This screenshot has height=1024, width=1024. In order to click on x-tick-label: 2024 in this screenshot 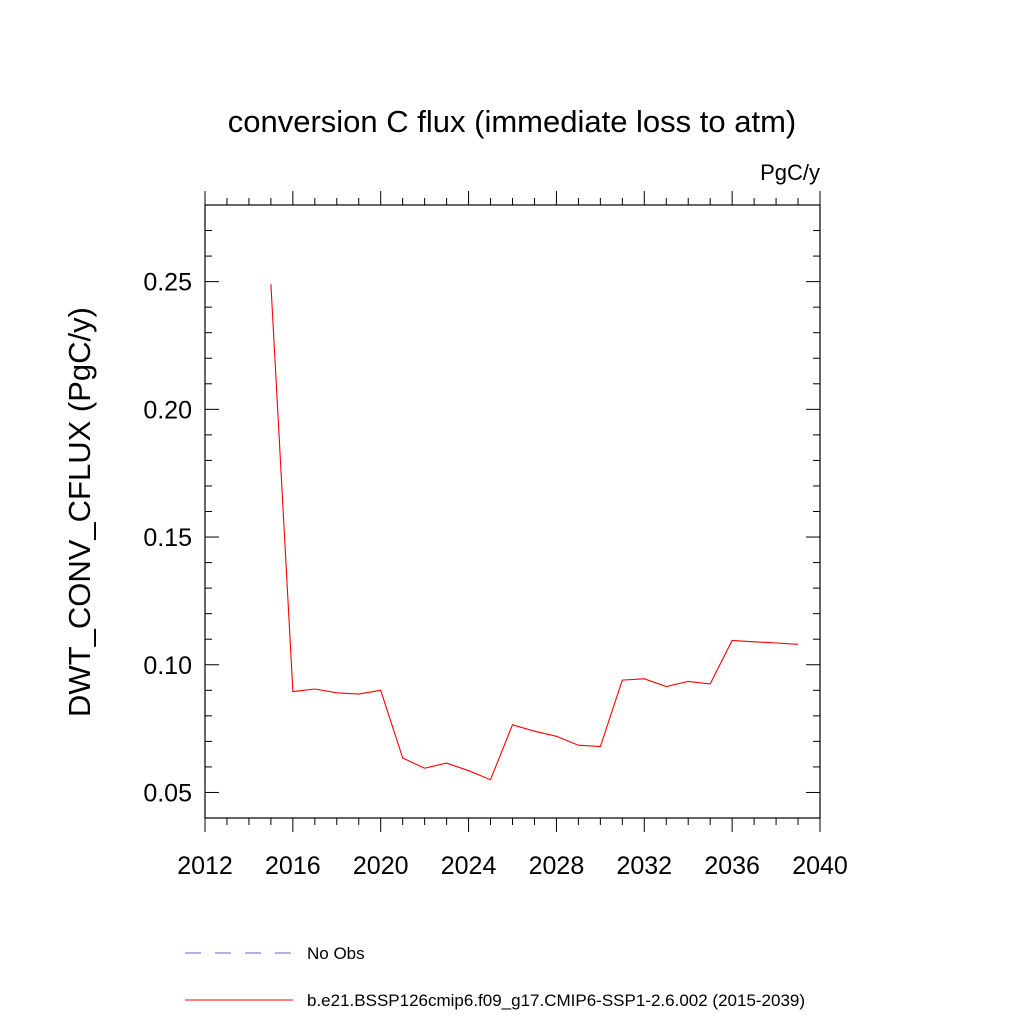, I will do `click(469, 866)`.